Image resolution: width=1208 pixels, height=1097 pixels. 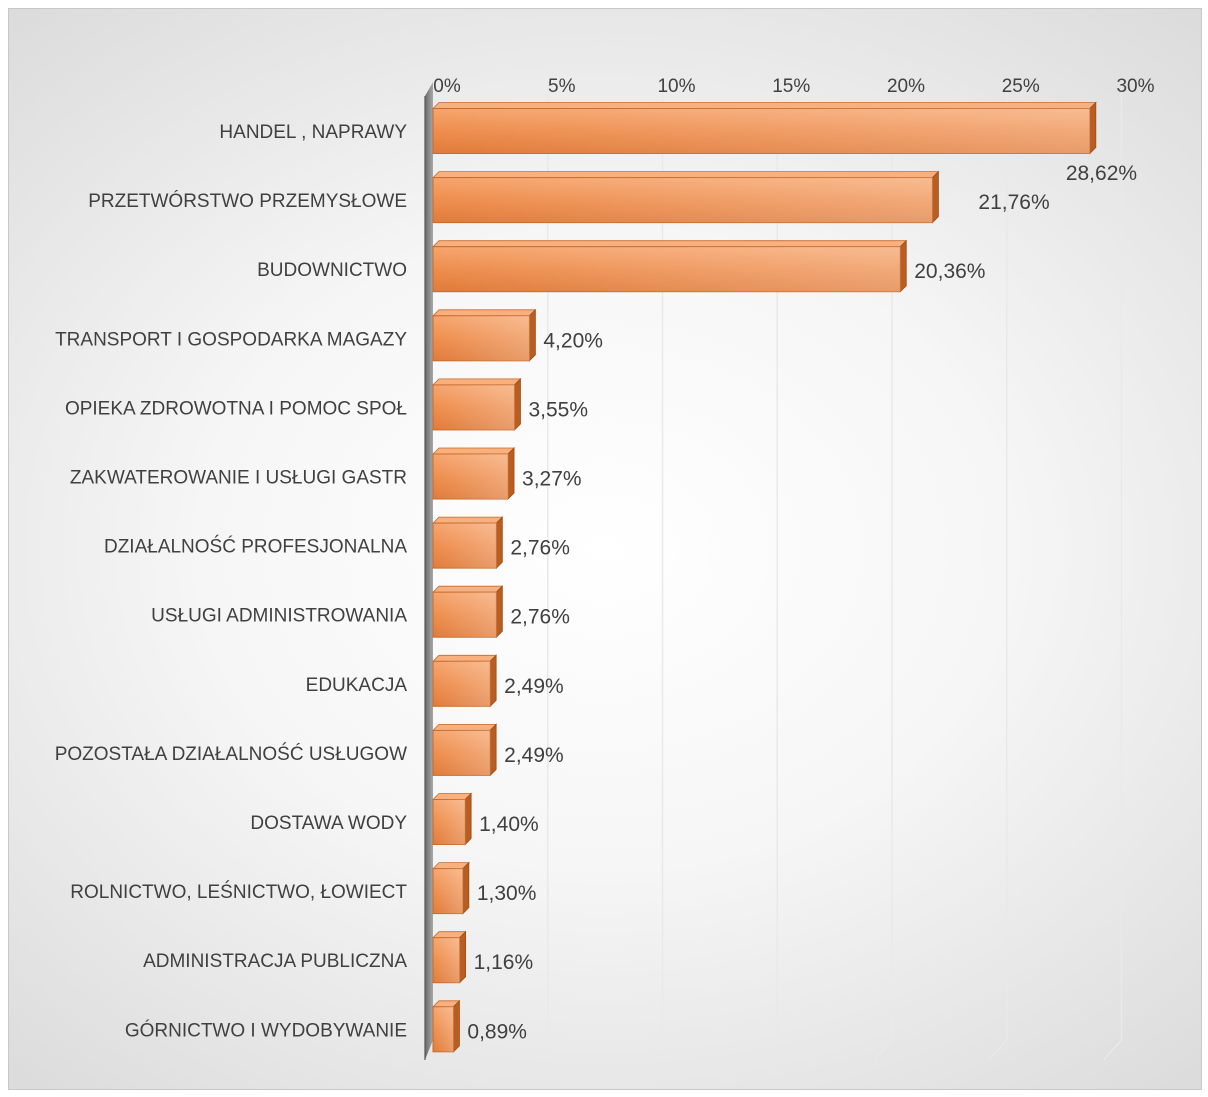 What do you see at coordinates (562, 86) in the screenshot?
I see `x-tick-label: 5%` at bounding box center [562, 86].